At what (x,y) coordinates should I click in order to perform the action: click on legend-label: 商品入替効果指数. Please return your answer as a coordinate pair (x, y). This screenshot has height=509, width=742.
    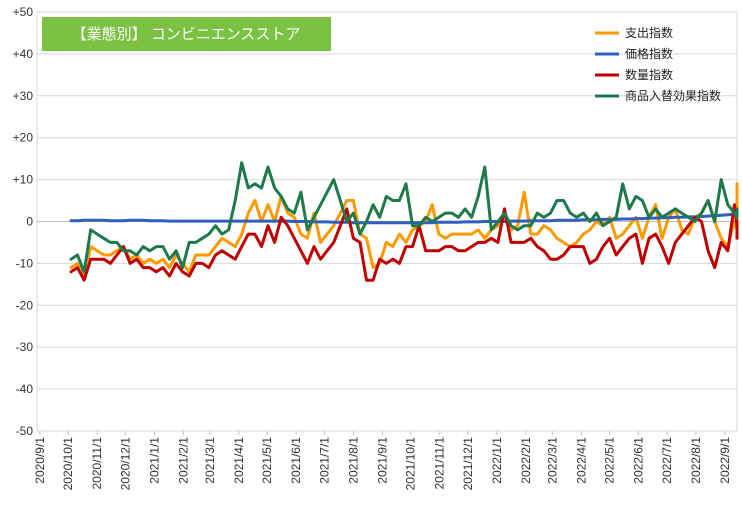
    Looking at the image, I should click on (673, 95).